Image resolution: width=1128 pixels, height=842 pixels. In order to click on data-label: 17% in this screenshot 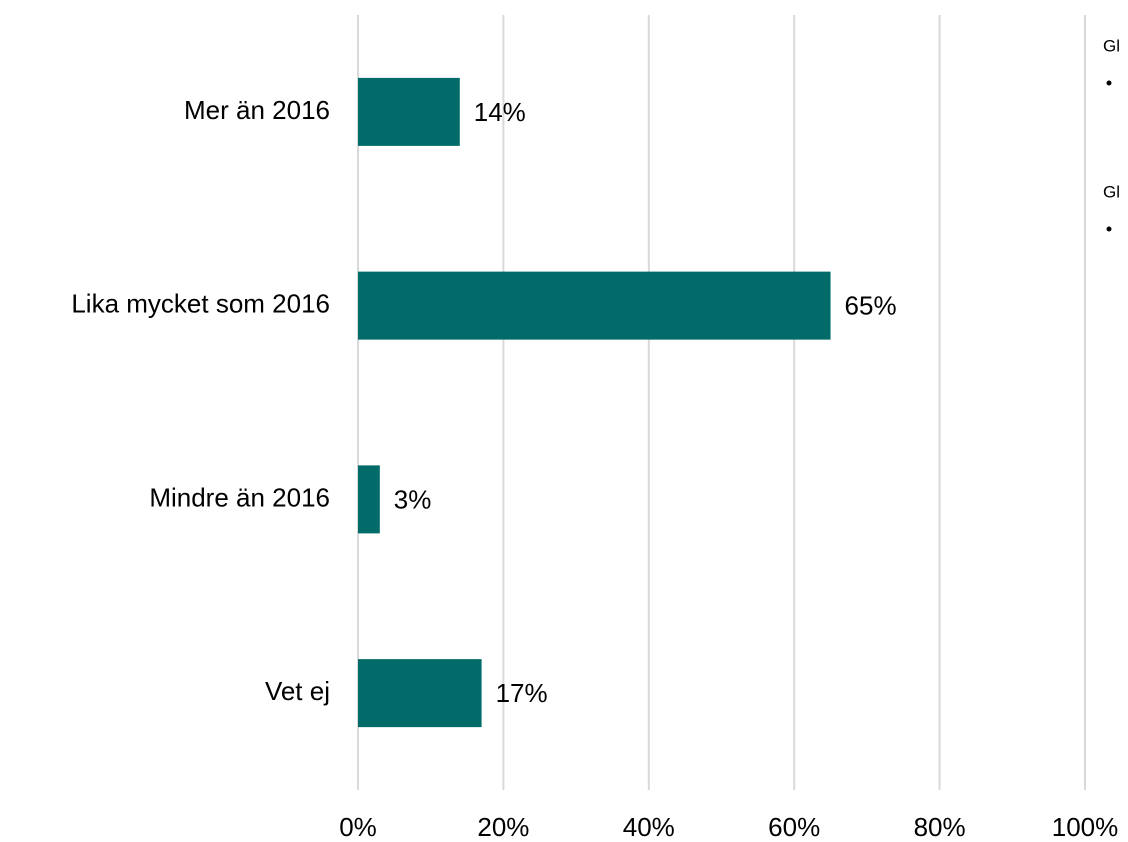, I will do `click(522, 693)`.